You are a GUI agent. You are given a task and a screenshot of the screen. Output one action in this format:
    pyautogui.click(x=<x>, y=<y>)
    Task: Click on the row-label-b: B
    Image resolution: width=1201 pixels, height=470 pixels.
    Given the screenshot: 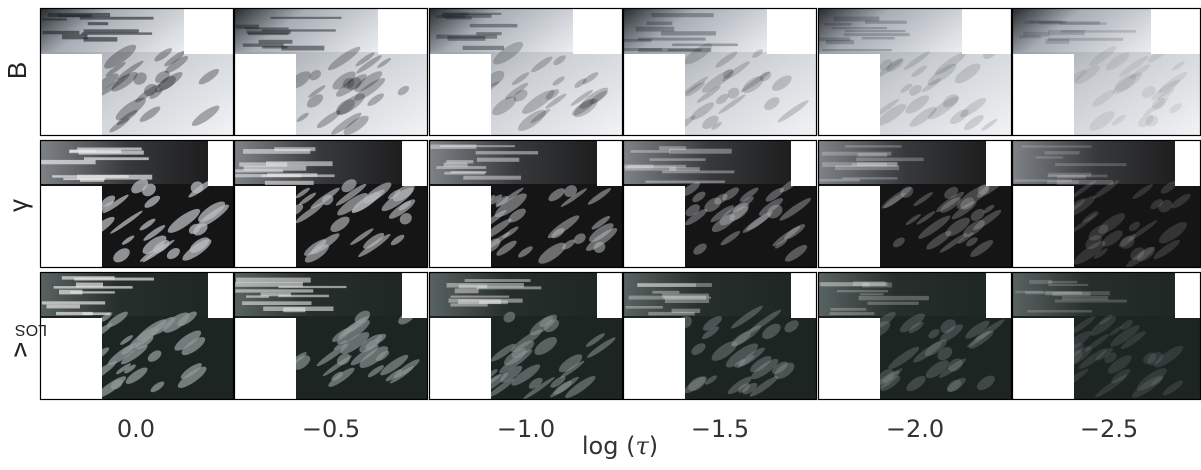 What is the action you would take?
    pyautogui.click(x=17, y=70)
    